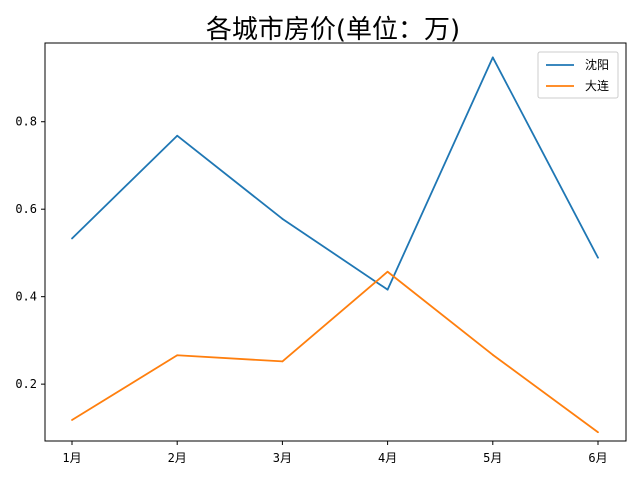 The width and height of the screenshot is (640, 480). I want to click on x-tick-label: 6月, so click(597, 458).